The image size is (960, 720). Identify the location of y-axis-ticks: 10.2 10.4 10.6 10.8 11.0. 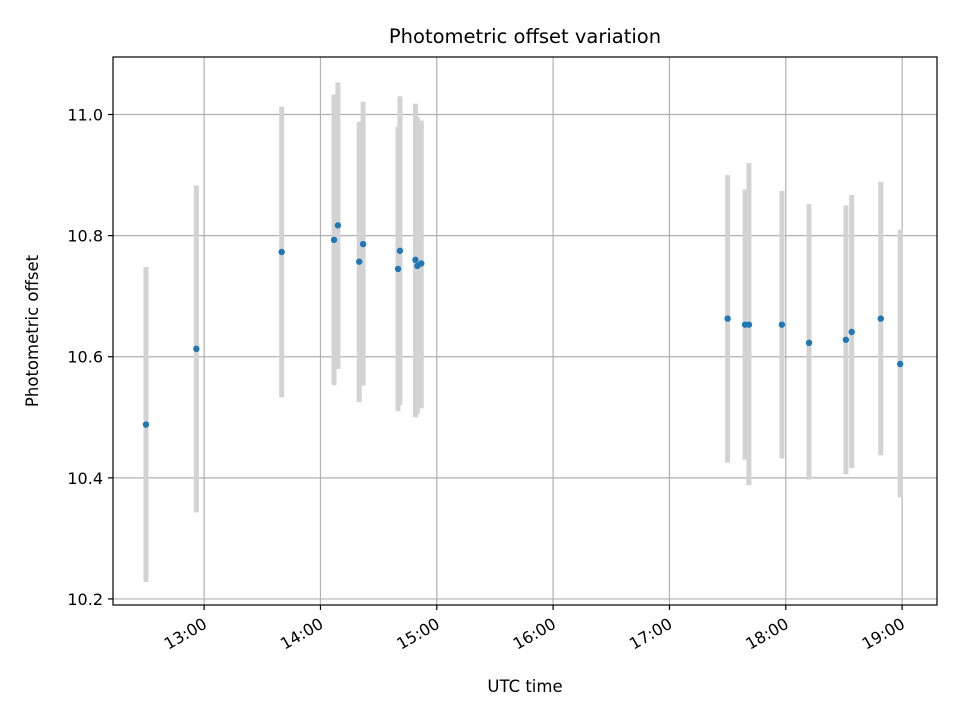
(90, 357).